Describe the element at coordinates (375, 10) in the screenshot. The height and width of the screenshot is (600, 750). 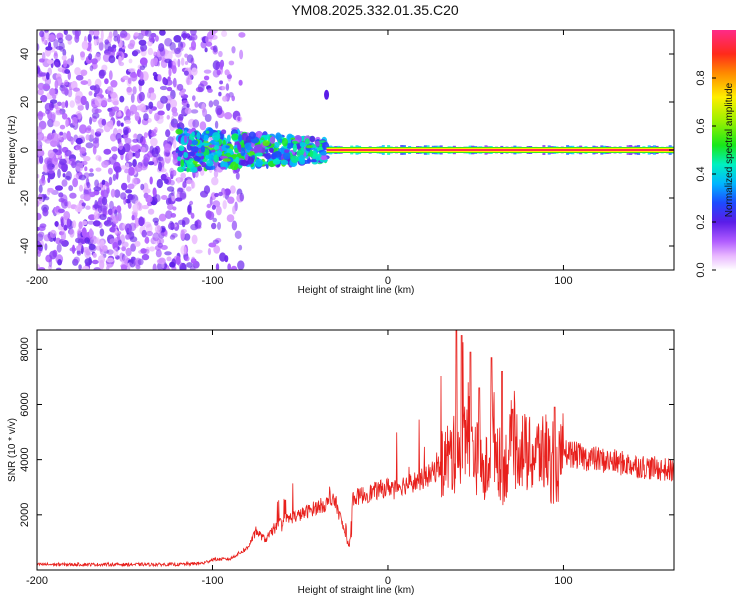
I see `chart-title: YM08.2025.332.01.35.C20` at that location.